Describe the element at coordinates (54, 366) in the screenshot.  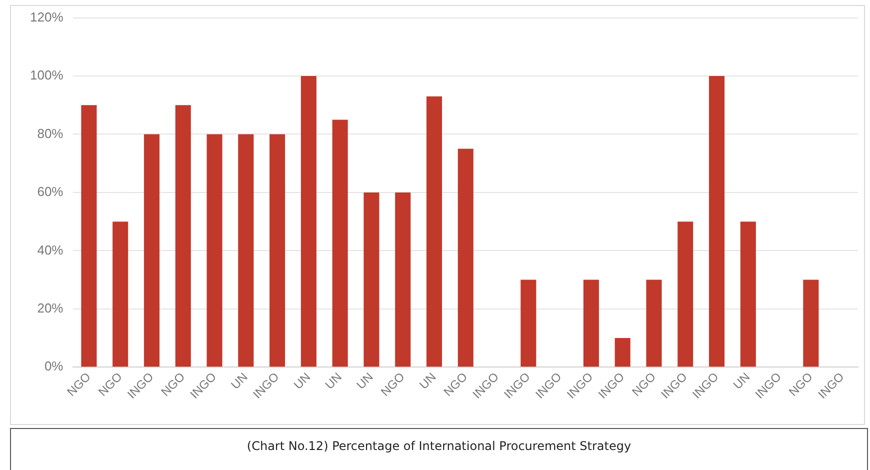
I see `y-tick-label: 0%` at that location.